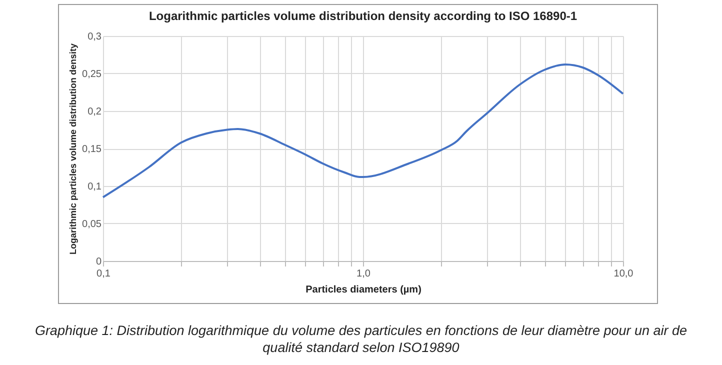 The width and height of the screenshot is (722, 365). Describe the element at coordinates (363, 16) in the screenshot. I see `chart-title: Logarithmic particles volume distribution density according to ISO 16890-1` at that location.